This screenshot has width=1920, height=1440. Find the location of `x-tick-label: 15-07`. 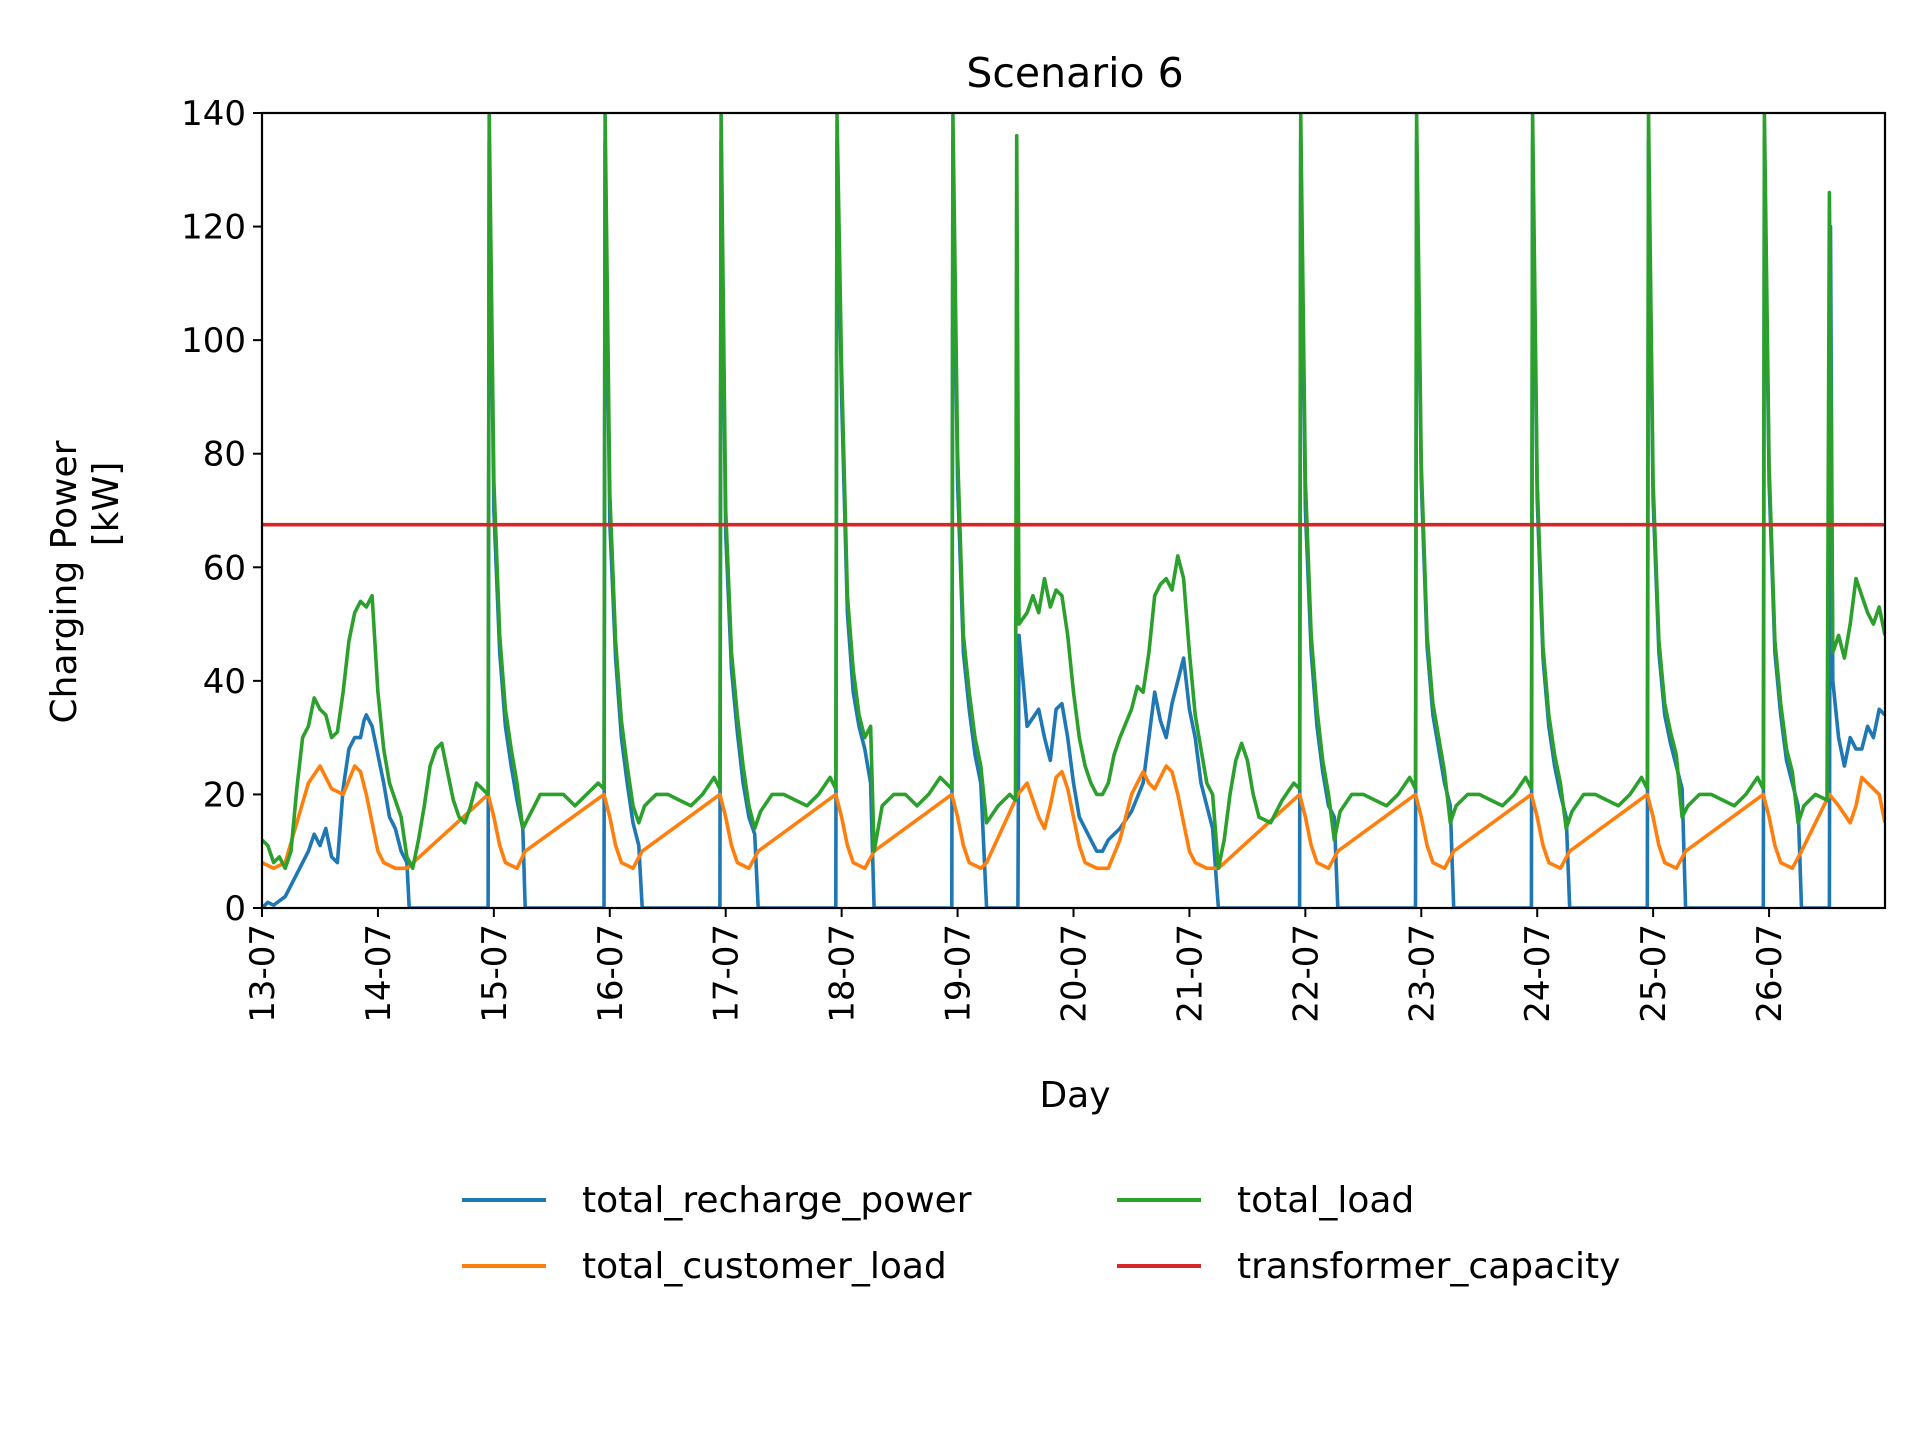

x-tick-label: 15-07 is located at coordinates (495, 973).